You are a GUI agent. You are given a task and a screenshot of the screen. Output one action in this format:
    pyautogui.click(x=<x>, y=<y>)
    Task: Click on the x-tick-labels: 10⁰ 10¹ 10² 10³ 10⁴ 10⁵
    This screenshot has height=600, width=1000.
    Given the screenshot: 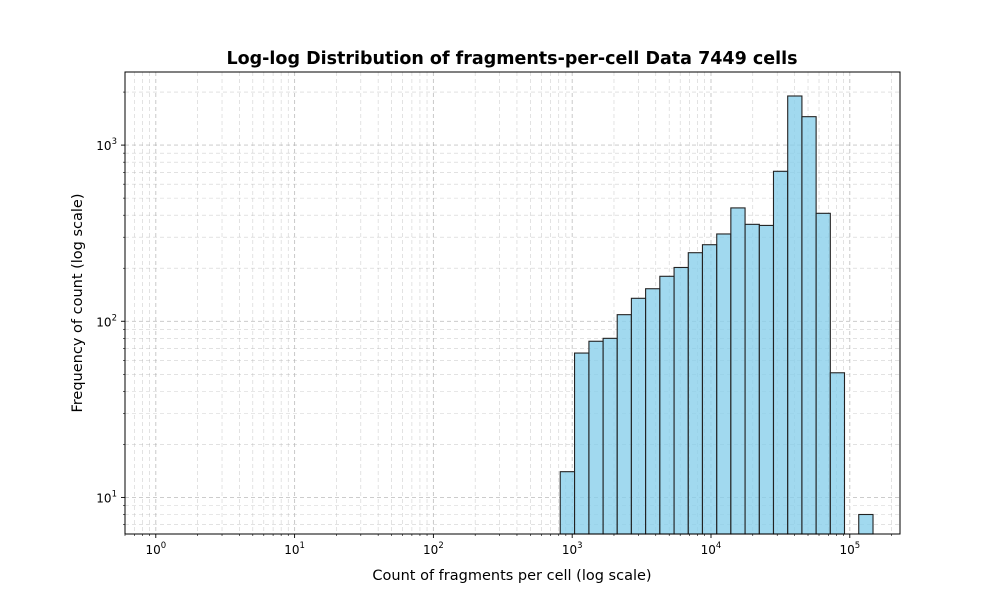 What is the action you would take?
    pyautogui.click(x=502, y=549)
    